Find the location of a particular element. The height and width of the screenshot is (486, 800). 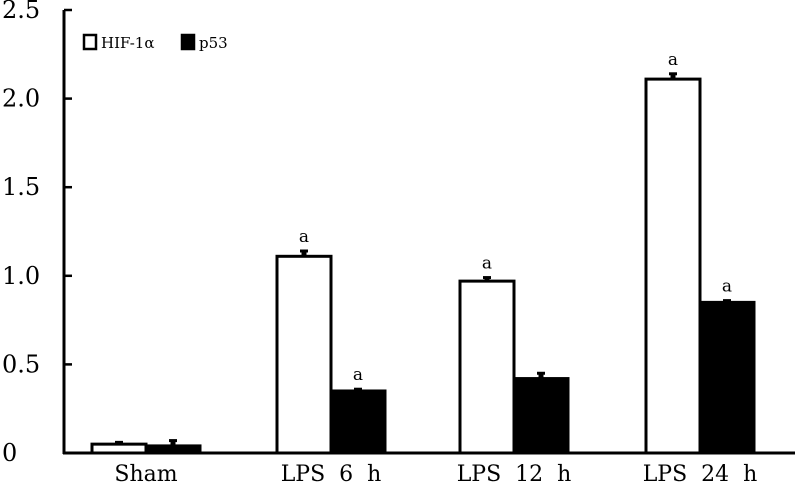

legend-label: p53 is located at coordinates (213, 43).